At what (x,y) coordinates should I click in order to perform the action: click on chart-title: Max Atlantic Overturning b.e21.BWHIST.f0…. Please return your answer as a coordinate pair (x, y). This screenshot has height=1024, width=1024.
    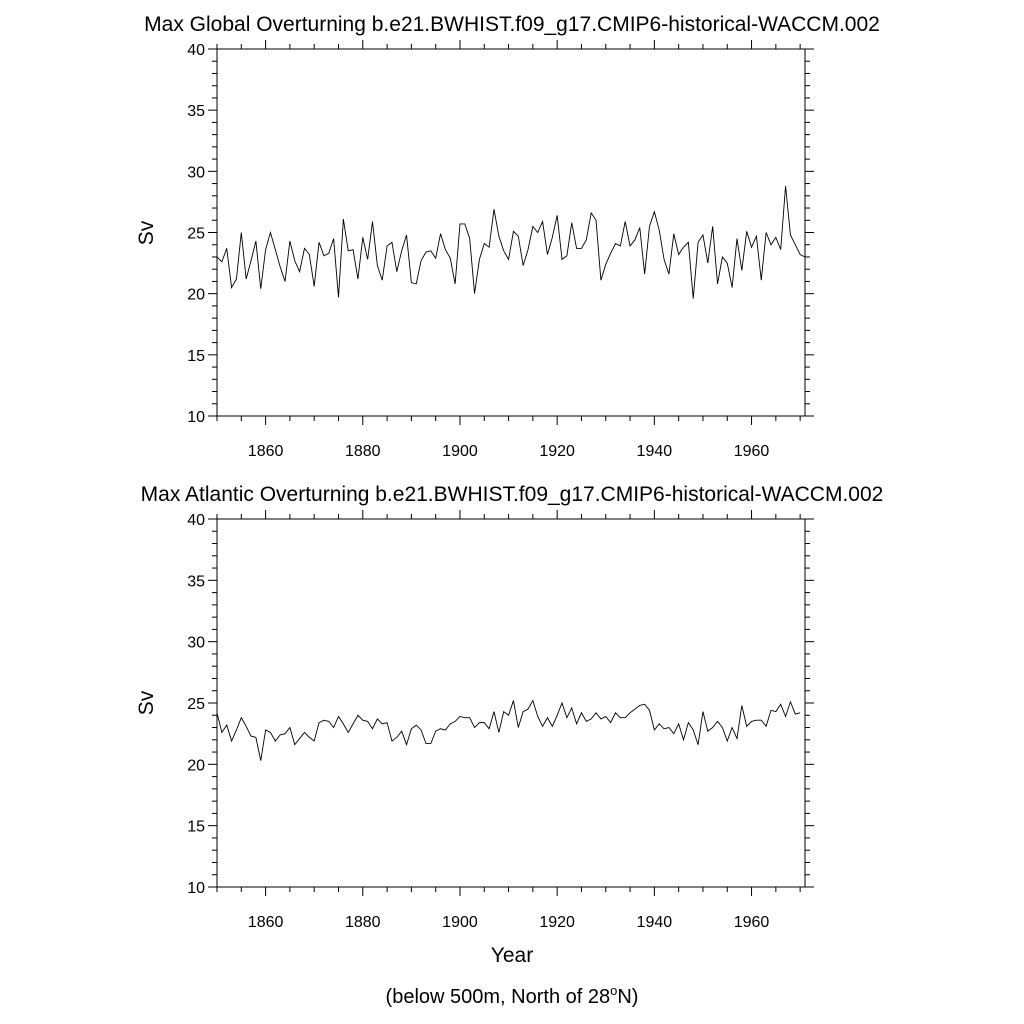
    Looking at the image, I should click on (512, 494).